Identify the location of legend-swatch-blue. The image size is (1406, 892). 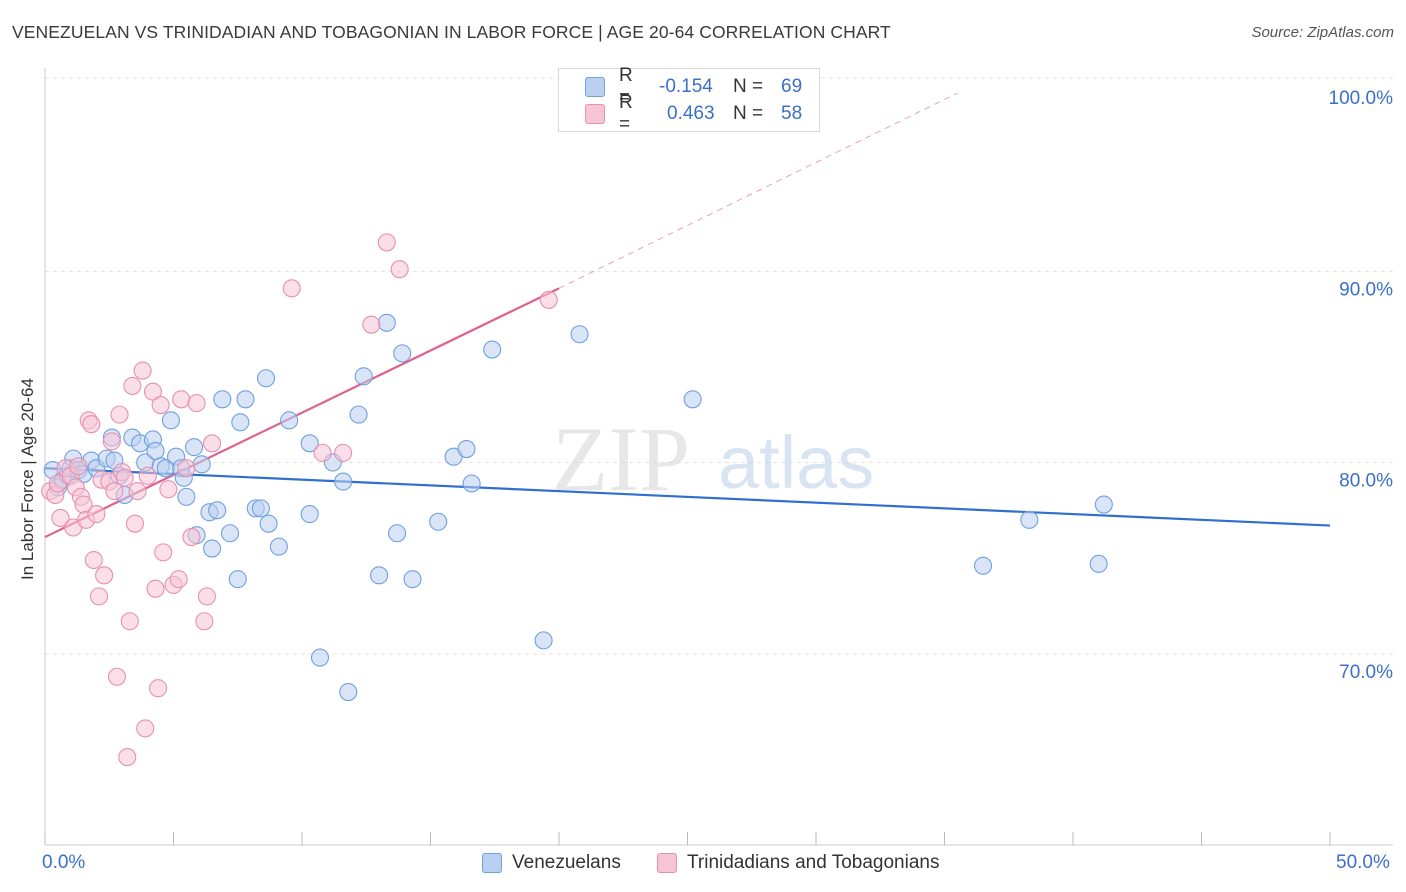
(595, 87).